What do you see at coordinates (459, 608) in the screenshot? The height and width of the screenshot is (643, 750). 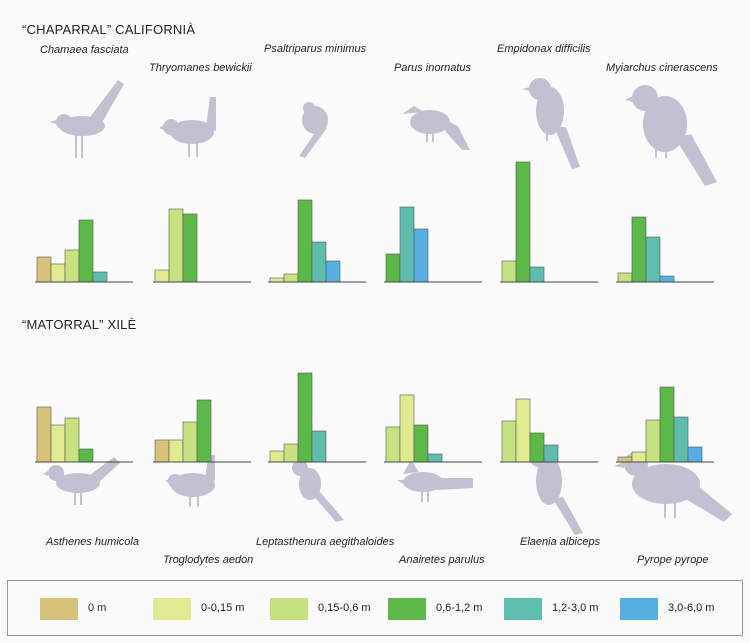 I see `legend-label: 0,6-1,2 m` at bounding box center [459, 608].